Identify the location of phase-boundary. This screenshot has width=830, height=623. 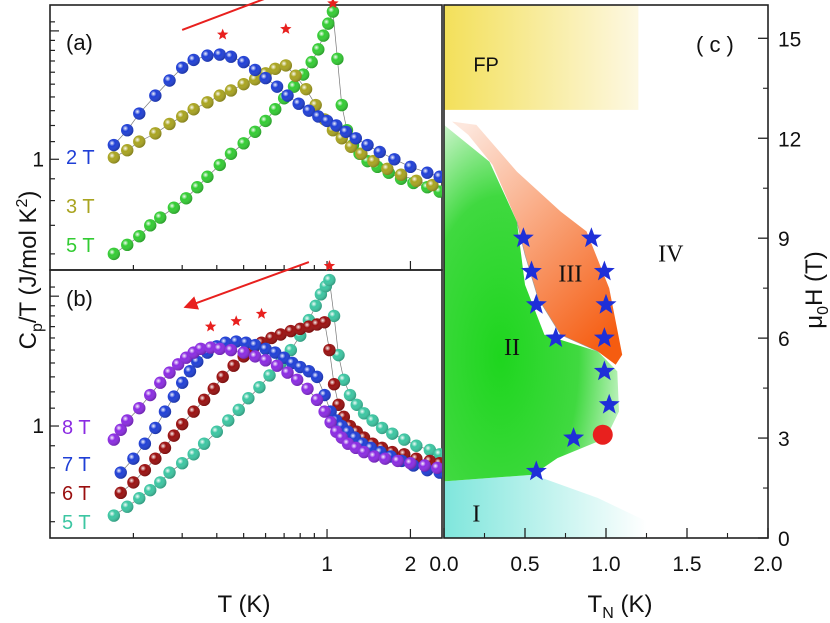
(557, 286).